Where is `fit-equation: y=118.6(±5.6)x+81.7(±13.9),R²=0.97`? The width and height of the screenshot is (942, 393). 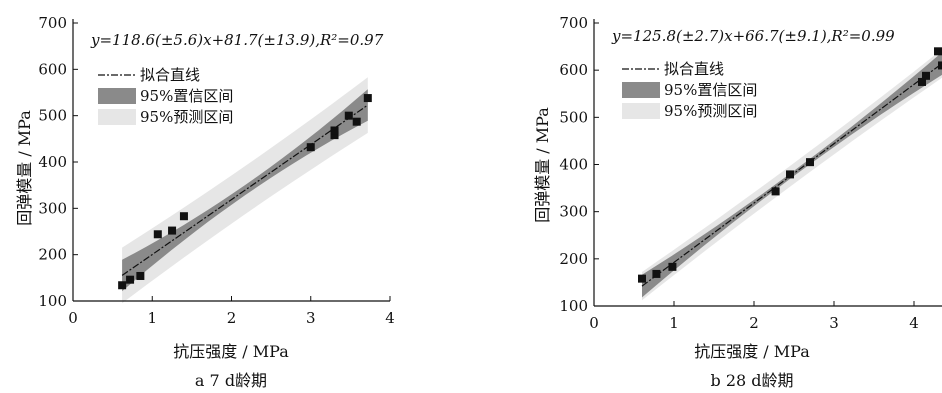
fit-equation: y=118.6(±5.6)x+81.7(±13.9),R²=0.97 is located at coordinates (237, 40).